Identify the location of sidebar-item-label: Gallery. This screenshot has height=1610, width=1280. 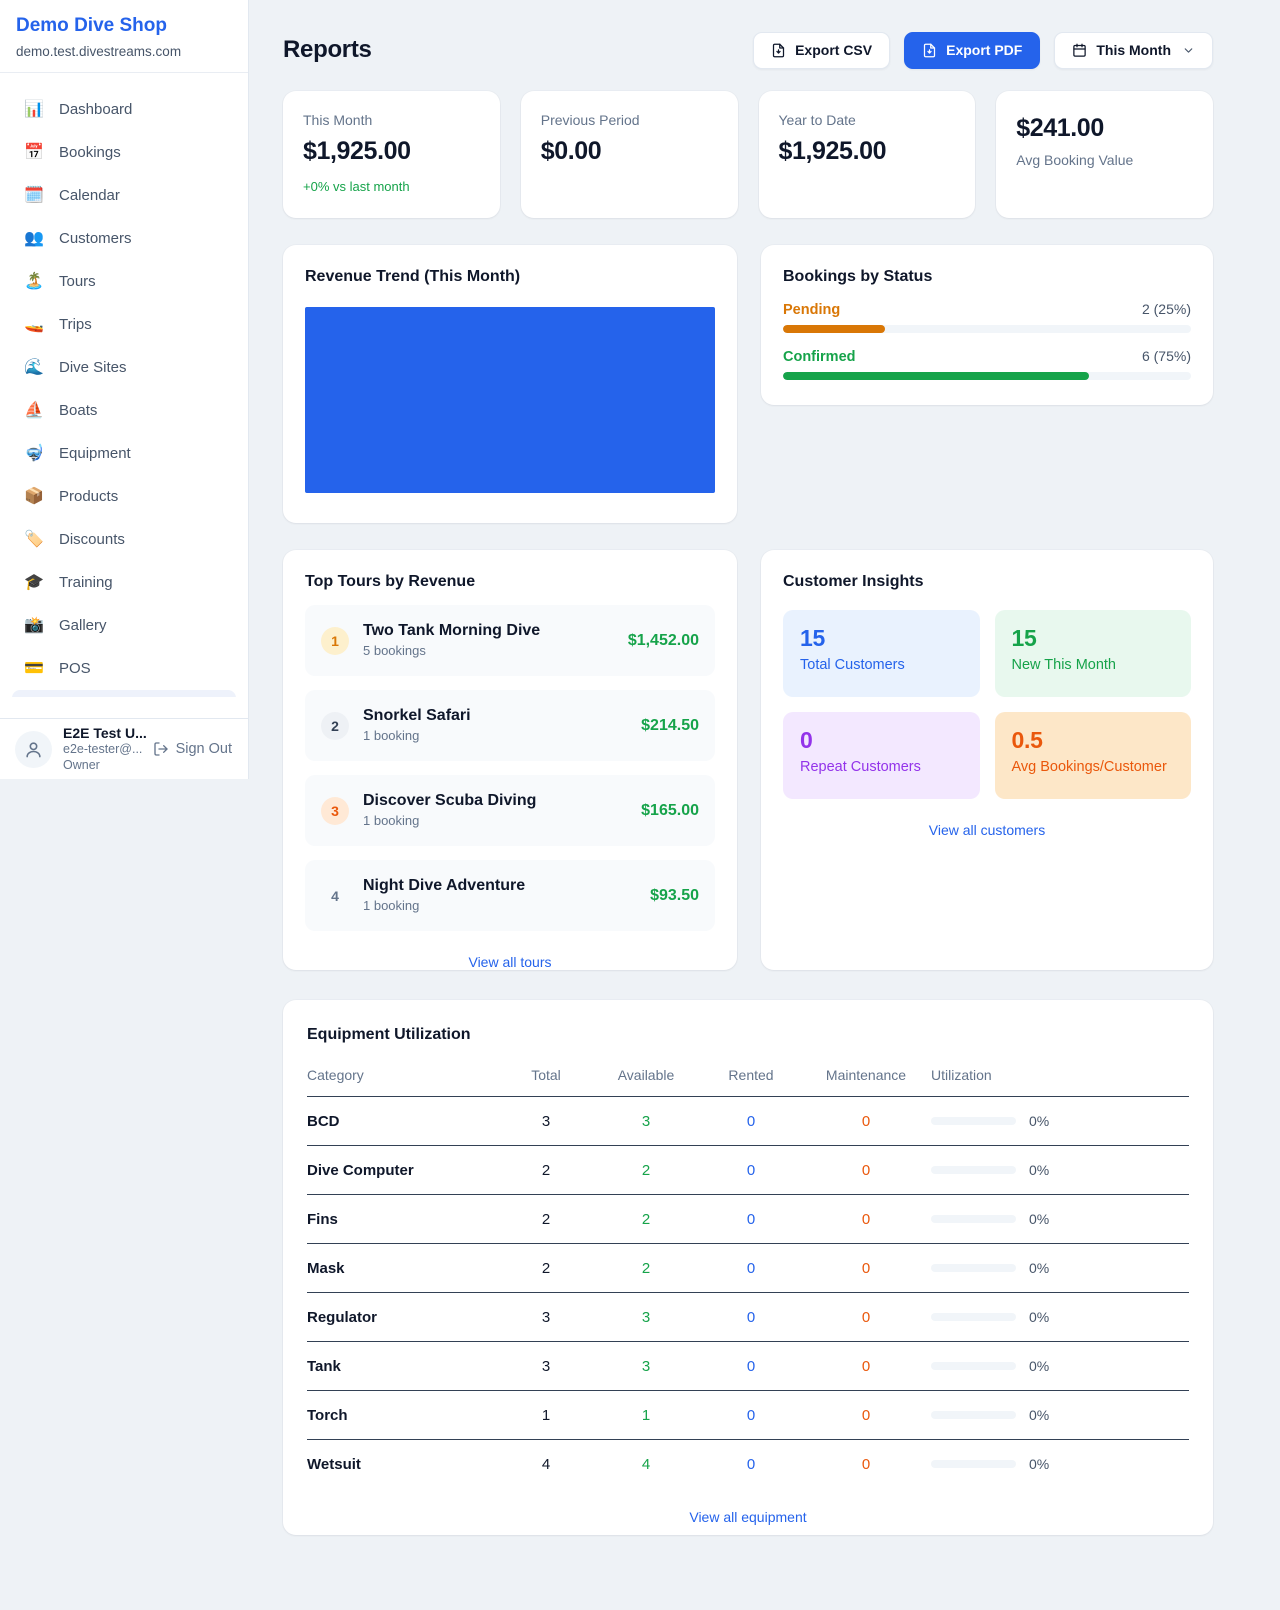
(83, 625).